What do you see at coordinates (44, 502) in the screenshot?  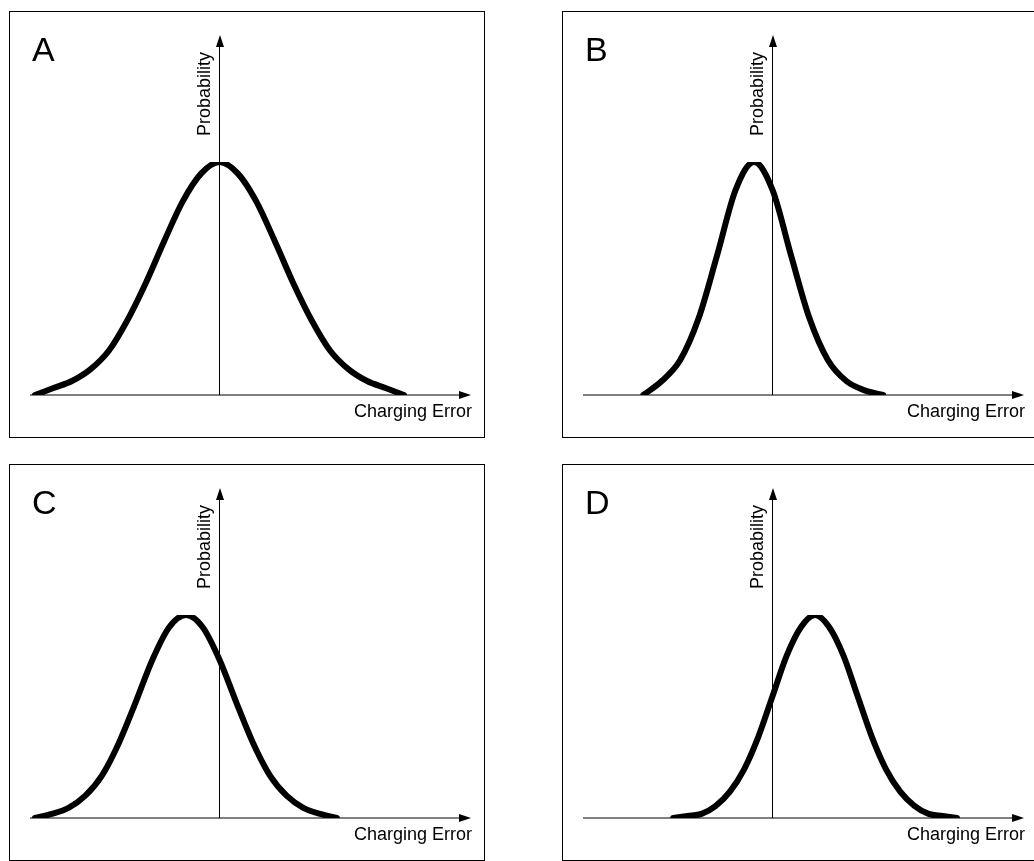 I see `chart-title: C` at bounding box center [44, 502].